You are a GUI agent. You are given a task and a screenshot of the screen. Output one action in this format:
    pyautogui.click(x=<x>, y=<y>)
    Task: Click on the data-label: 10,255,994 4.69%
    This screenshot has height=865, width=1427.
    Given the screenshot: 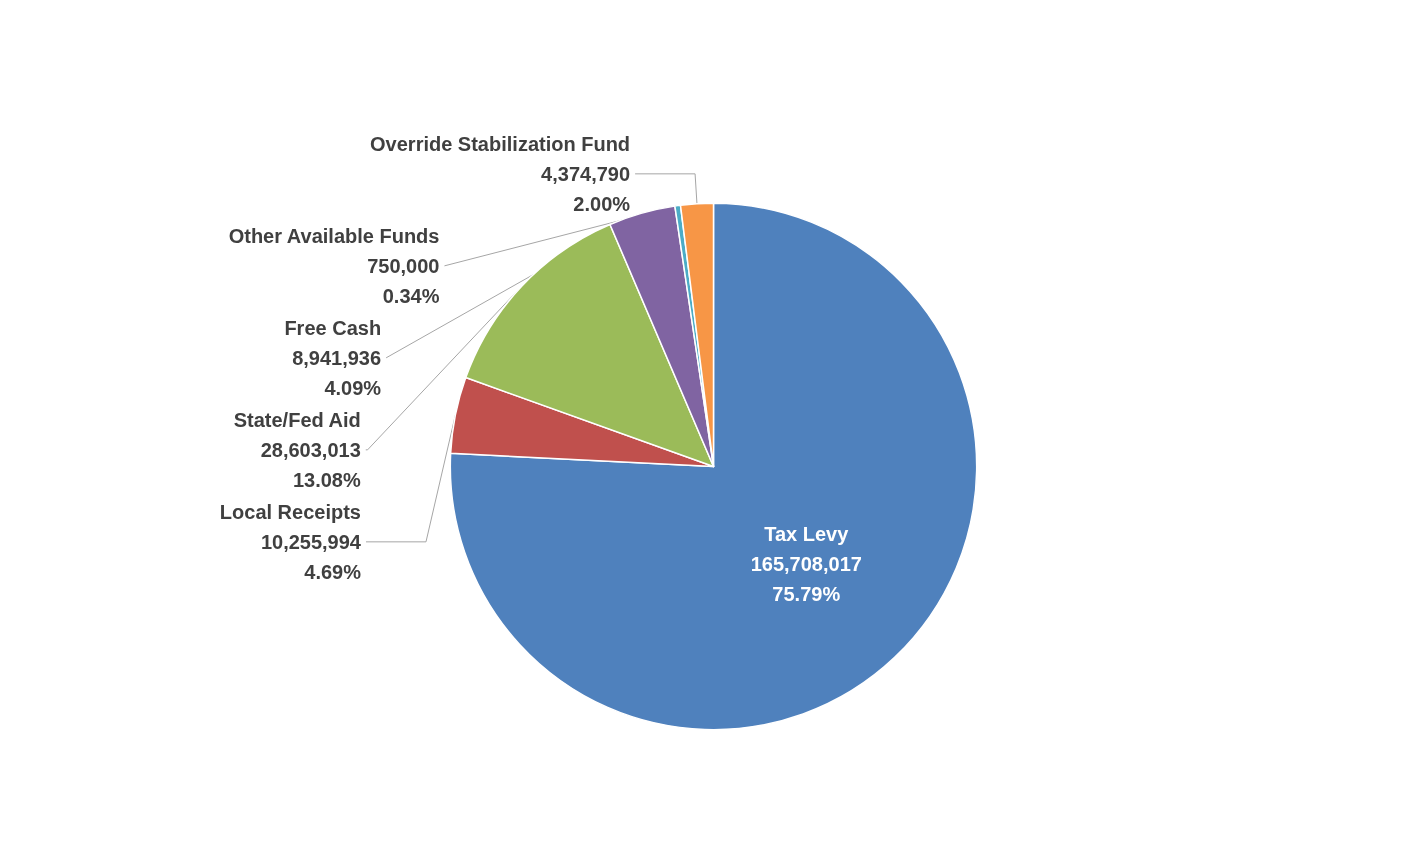 What is the action you would take?
    pyautogui.click(x=311, y=556)
    